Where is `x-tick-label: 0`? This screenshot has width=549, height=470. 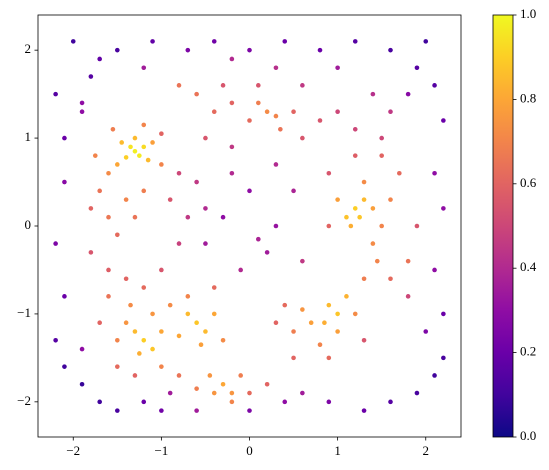
x-tick-label: 0 is located at coordinates (249, 450).